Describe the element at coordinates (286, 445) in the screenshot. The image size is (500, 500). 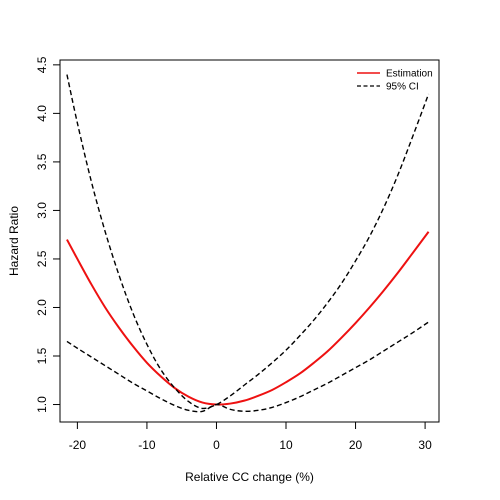
I see `x-tick-label: 10` at that location.